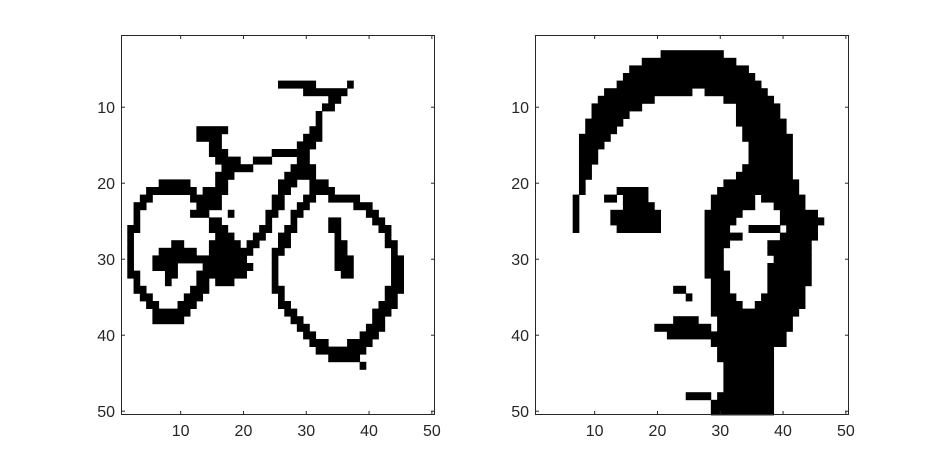 The image size is (938, 469). Describe the element at coordinates (181, 431) in the screenshot. I see `x-tick-label: 10` at that location.